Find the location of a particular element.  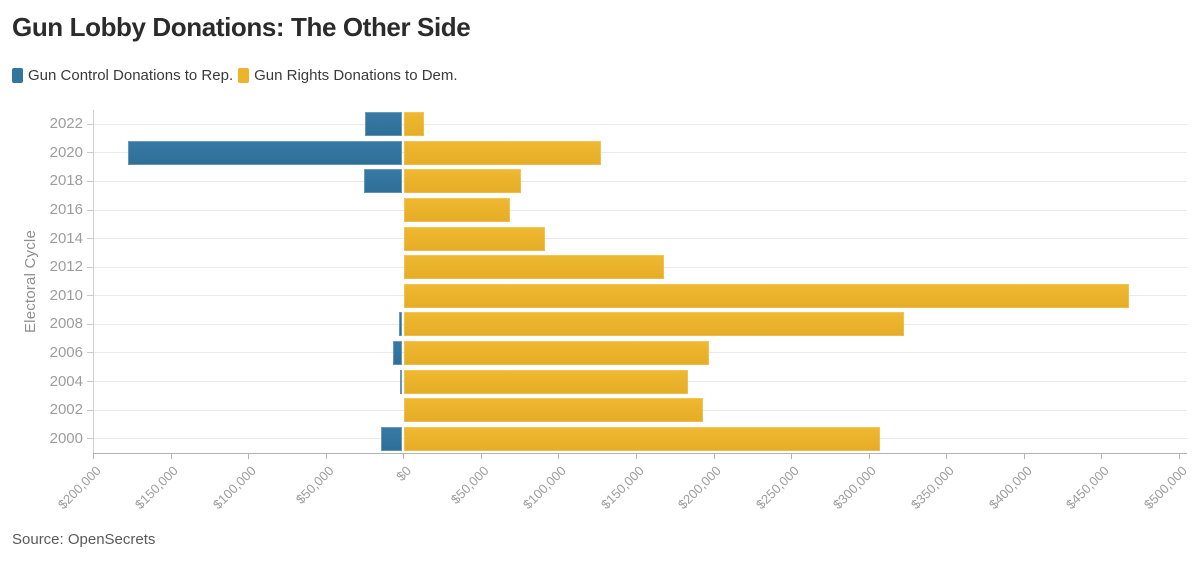

bar-gun-control-2020 is located at coordinates (265, 152).